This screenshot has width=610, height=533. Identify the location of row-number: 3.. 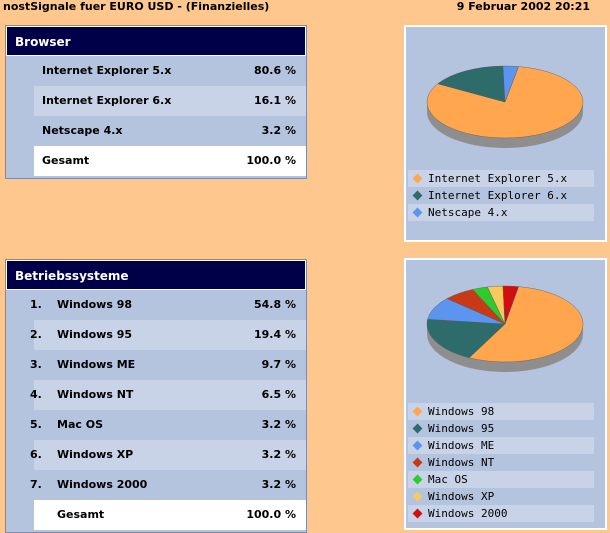
(36, 364).